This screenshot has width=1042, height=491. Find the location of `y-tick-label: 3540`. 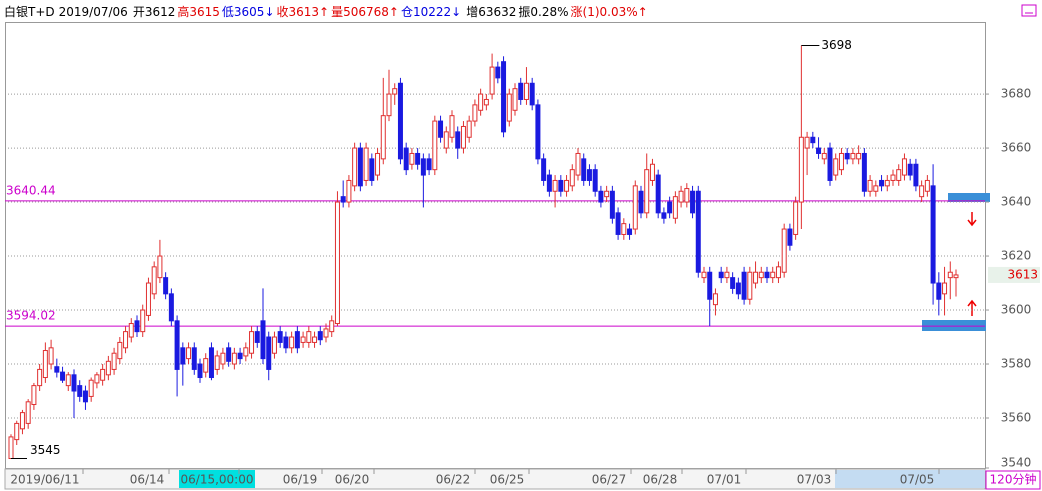

y-tick-label: 3540 is located at coordinates (1016, 463).